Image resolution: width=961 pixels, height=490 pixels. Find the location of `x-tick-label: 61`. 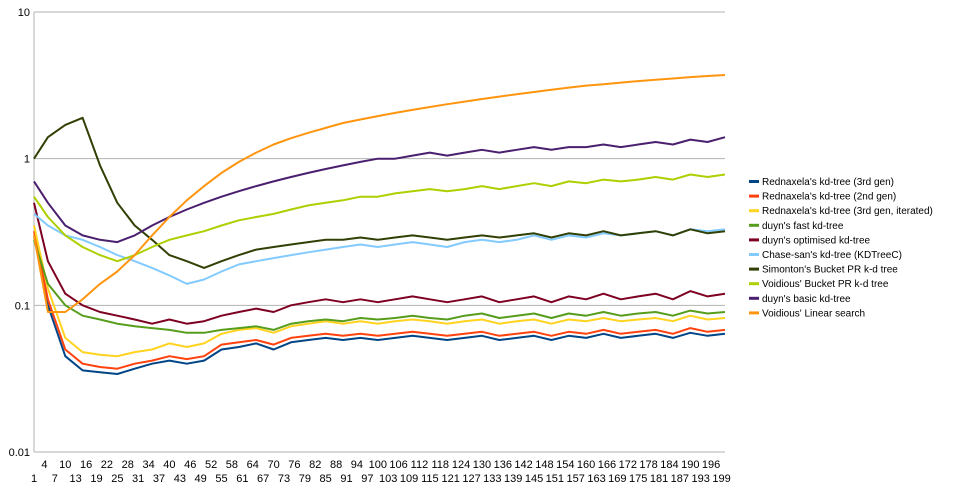

x-tick-label: 61 is located at coordinates (242, 479).